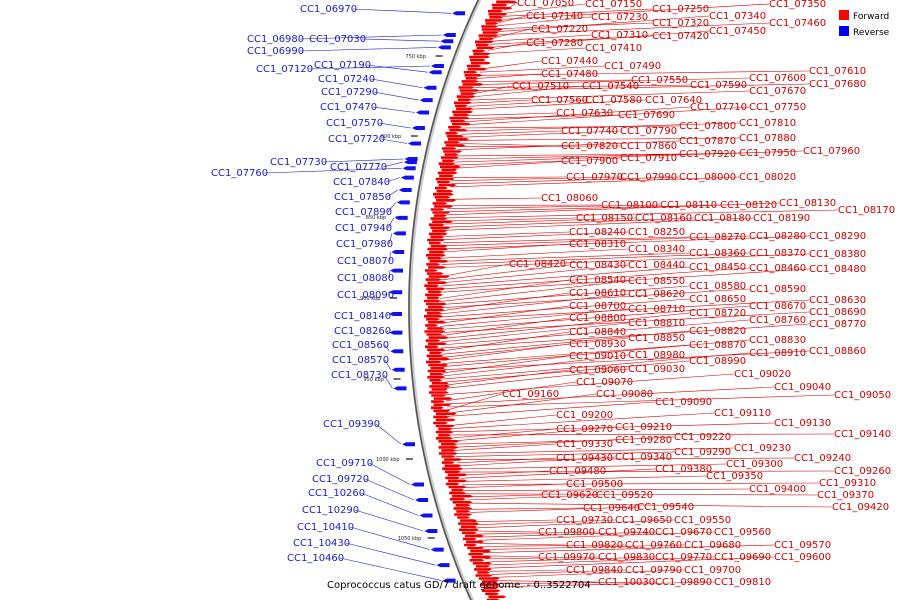 The height and width of the screenshot is (600, 900). What do you see at coordinates (707, 177) in the screenshot?
I see `forward-gene-label: CC1_08000` at bounding box center [707, 177].